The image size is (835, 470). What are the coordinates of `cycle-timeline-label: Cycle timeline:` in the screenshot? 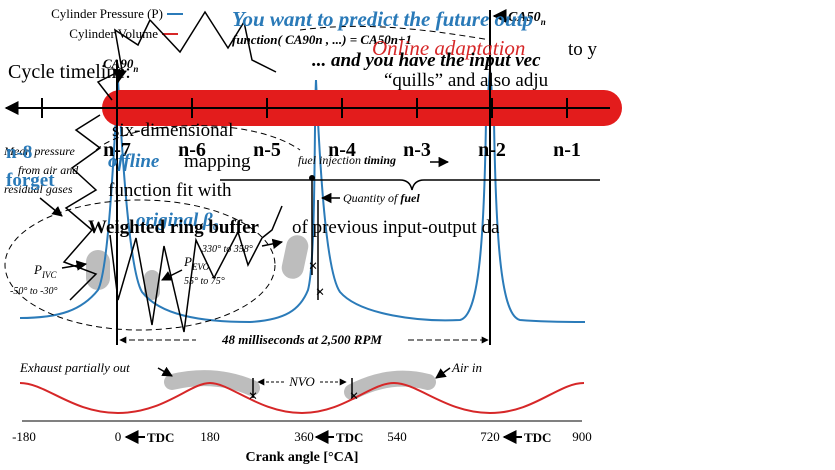 It's located at (69, 72).